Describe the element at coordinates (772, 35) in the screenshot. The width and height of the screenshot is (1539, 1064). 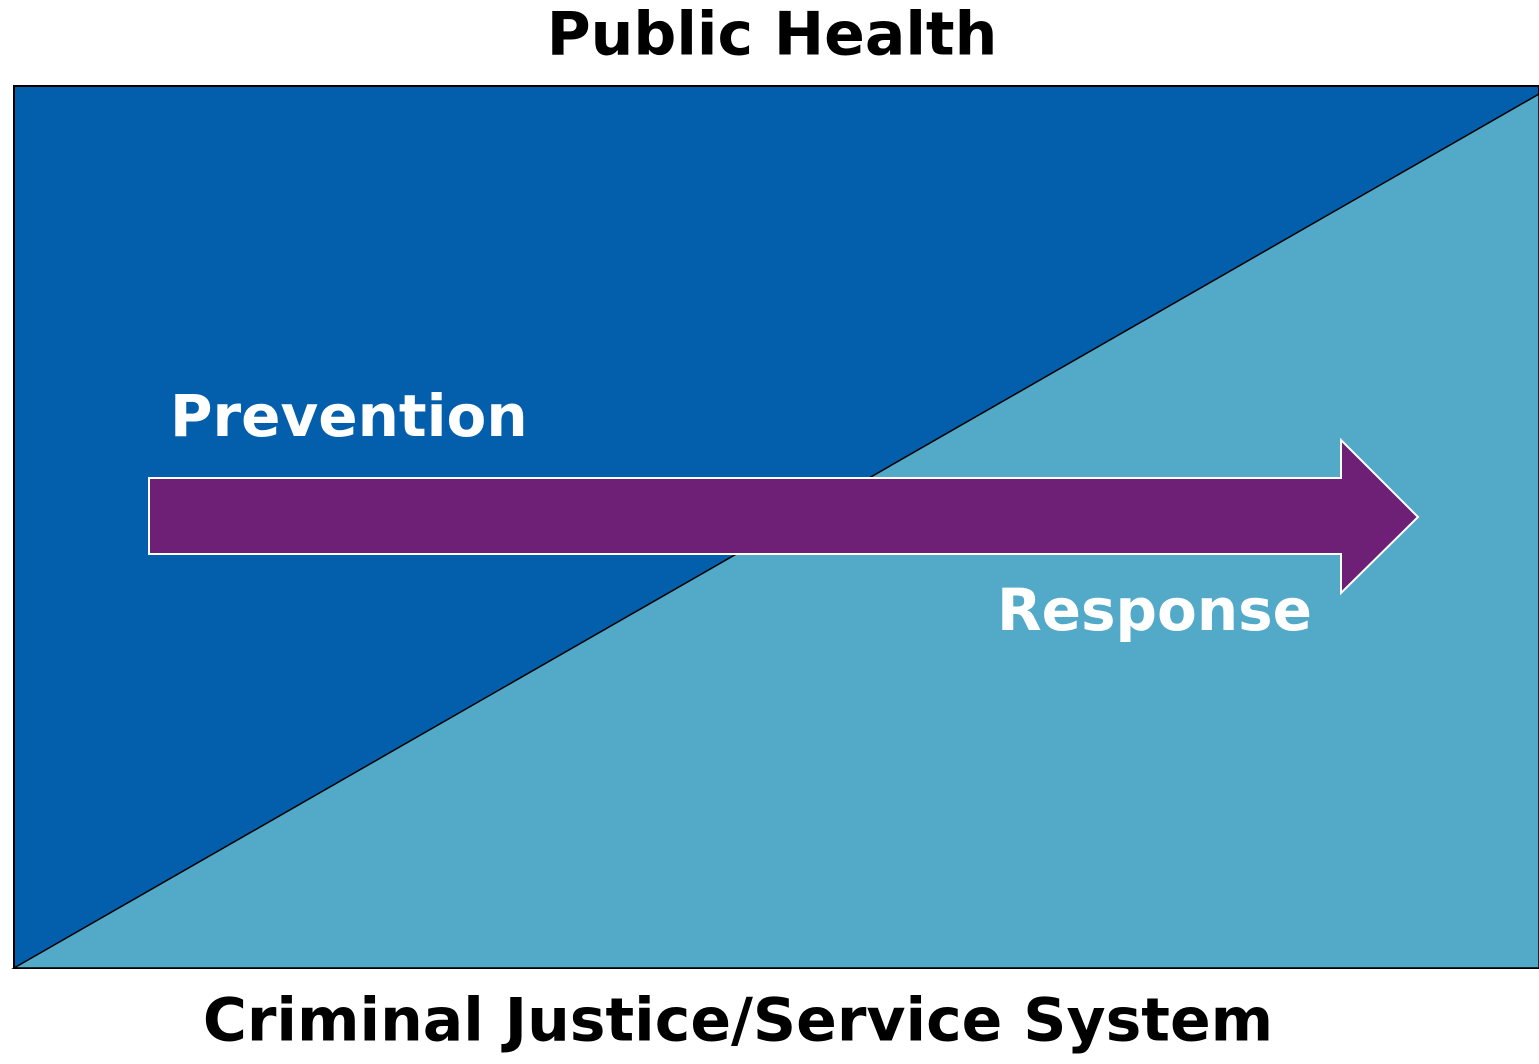
I see `title: Public Health` at that location.